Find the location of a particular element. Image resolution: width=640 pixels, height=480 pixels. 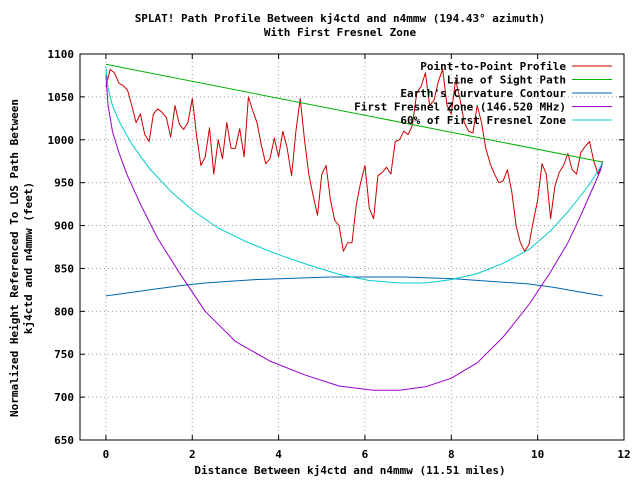

y-tick-label: 800 is located at coordinates (64, 311).